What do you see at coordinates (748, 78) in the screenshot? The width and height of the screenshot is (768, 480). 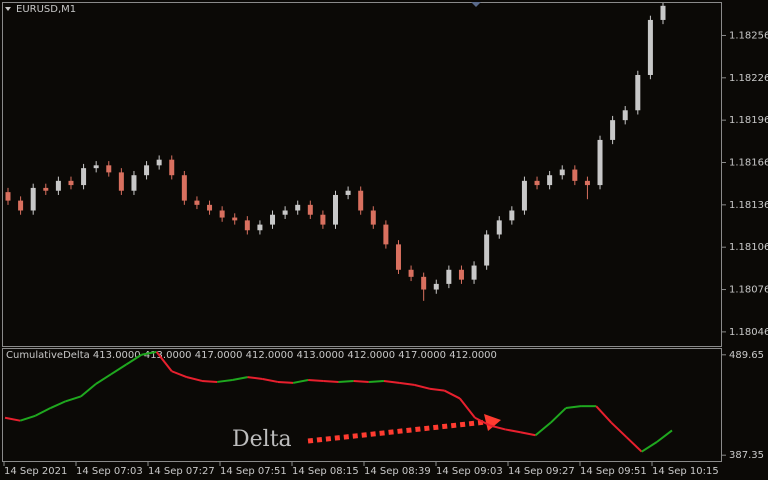 I see `y-tick-label: 1.18226` at bounding box center [748, 78].